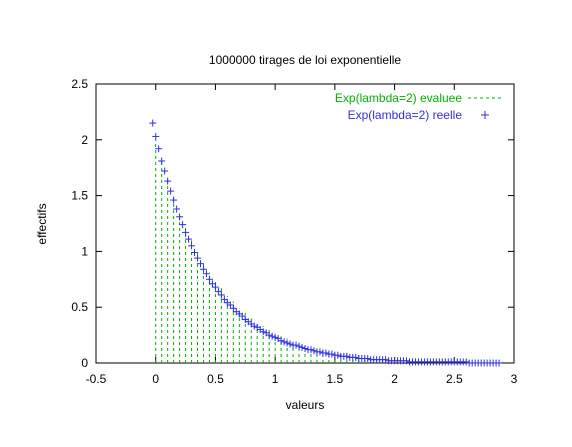 The width and height of the screenshot is (572, 447). Describe the element at coordinates (215, 379) in the screenshot. I see `x-tick-label: 0.5` at that location.